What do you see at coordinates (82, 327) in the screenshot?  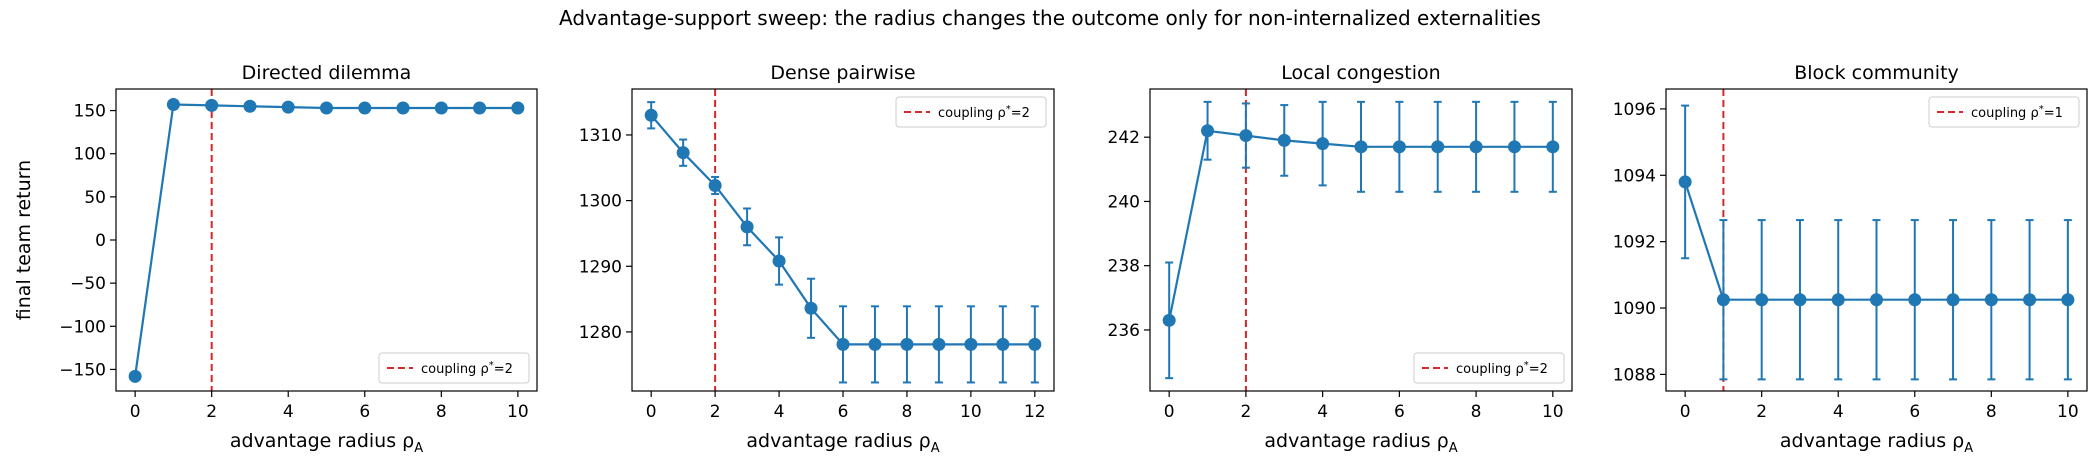 I see `y-tick-label: −100` at bounding box center [82, 327].